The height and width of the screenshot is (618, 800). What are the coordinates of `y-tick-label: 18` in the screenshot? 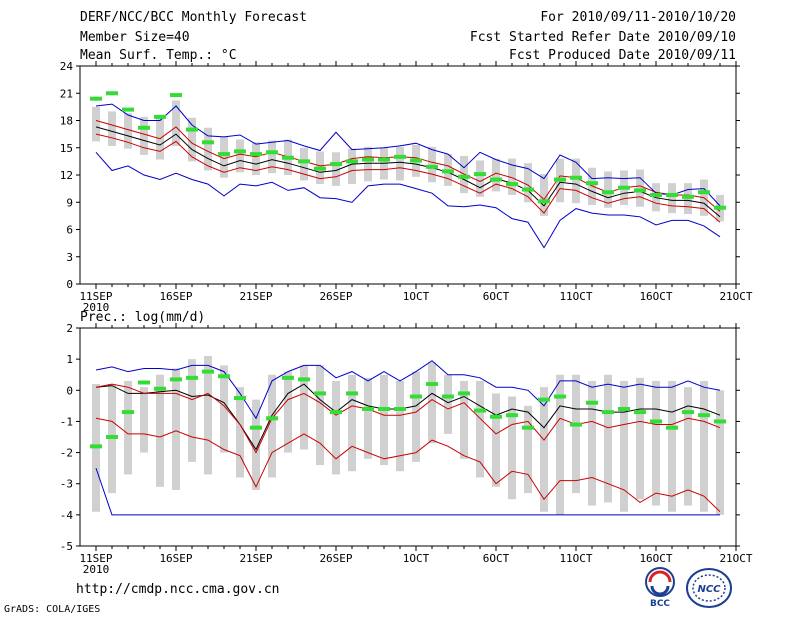 It's located at (66, 121).